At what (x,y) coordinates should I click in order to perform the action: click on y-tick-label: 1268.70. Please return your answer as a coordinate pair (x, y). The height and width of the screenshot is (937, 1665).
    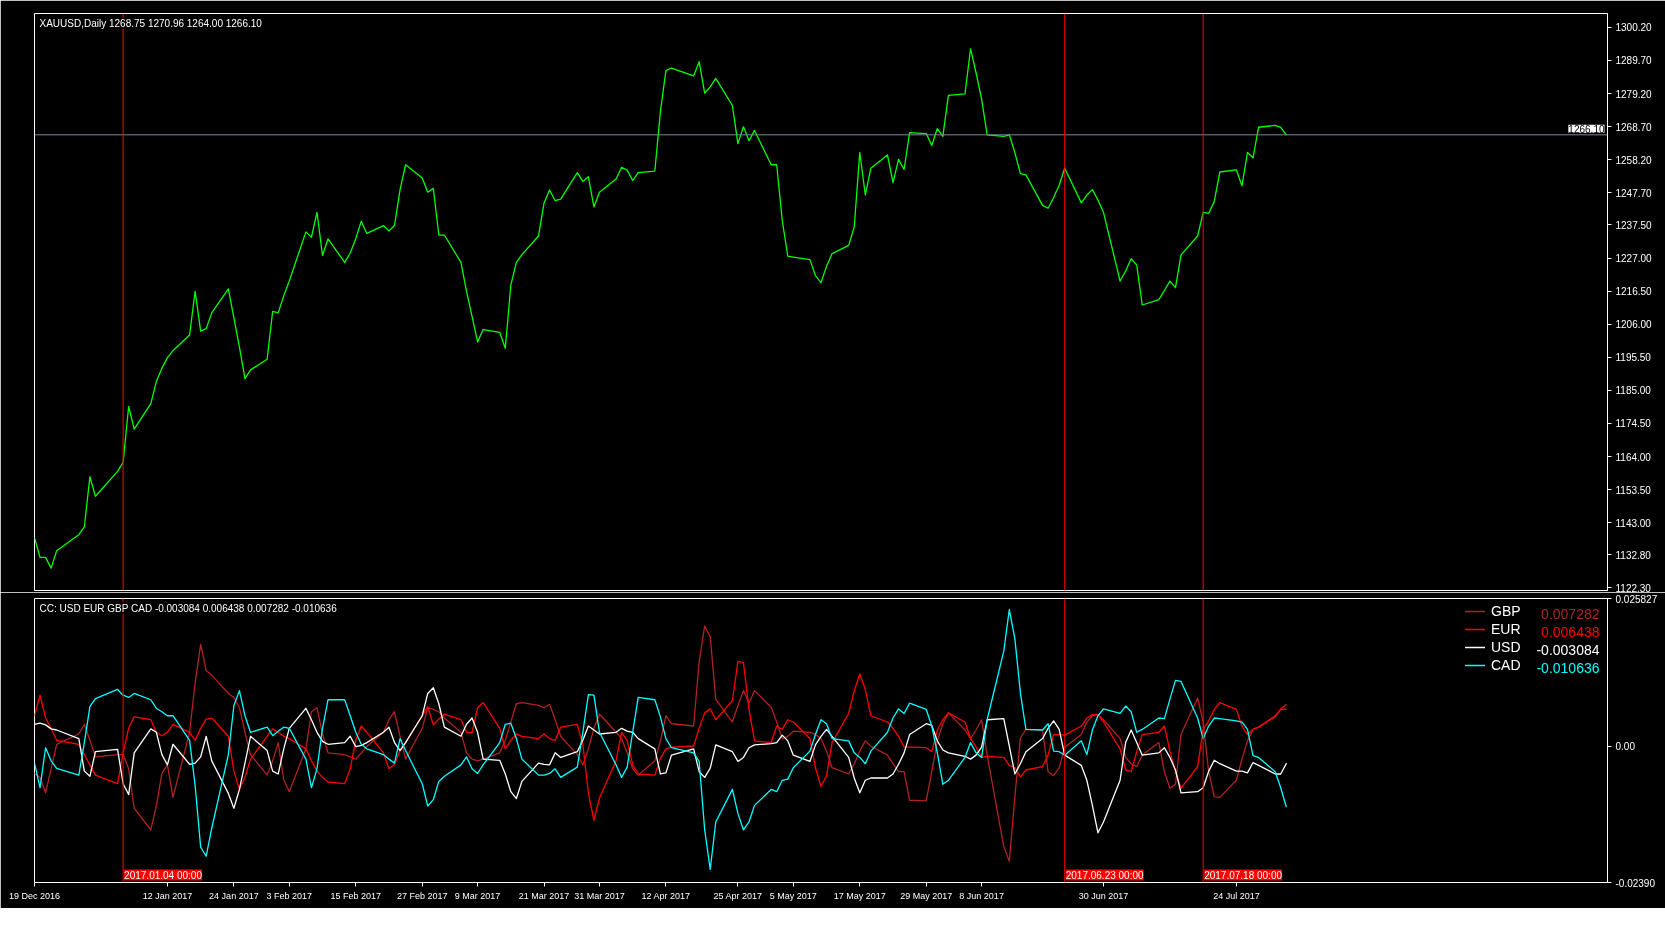
    Looking at the image, I should click on (1634, 127).